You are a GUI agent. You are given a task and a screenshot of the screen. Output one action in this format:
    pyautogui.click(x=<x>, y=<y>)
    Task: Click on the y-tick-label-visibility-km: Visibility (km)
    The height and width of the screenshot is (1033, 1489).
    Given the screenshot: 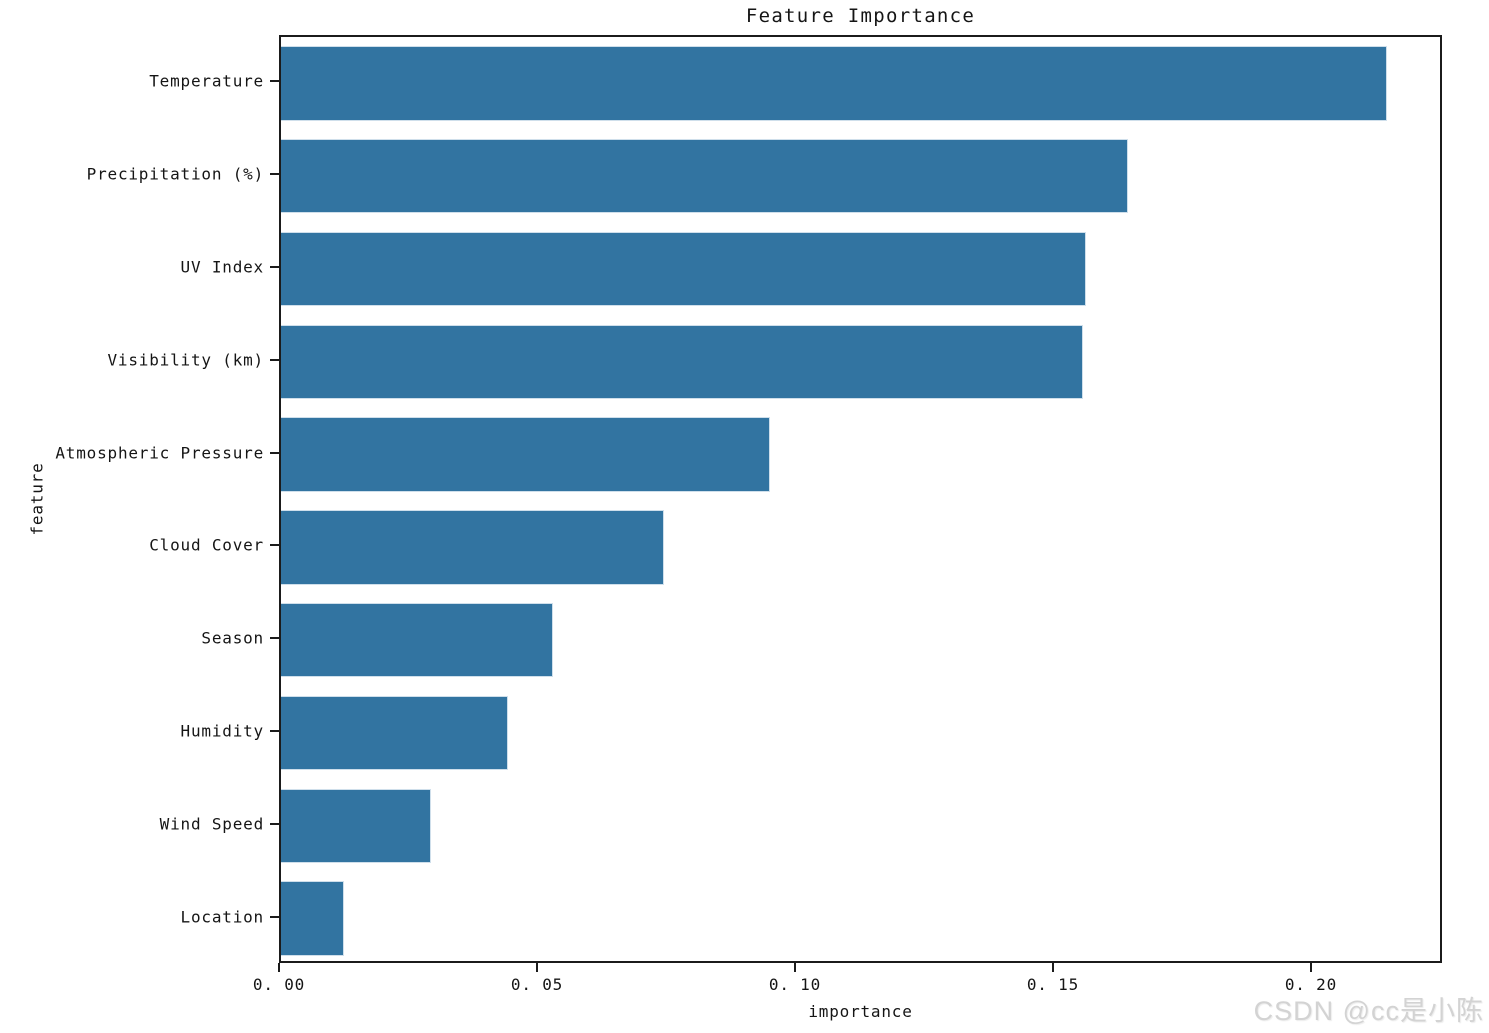 What is the action you would take?
    pyautogui.click(x=185, y=360)
    